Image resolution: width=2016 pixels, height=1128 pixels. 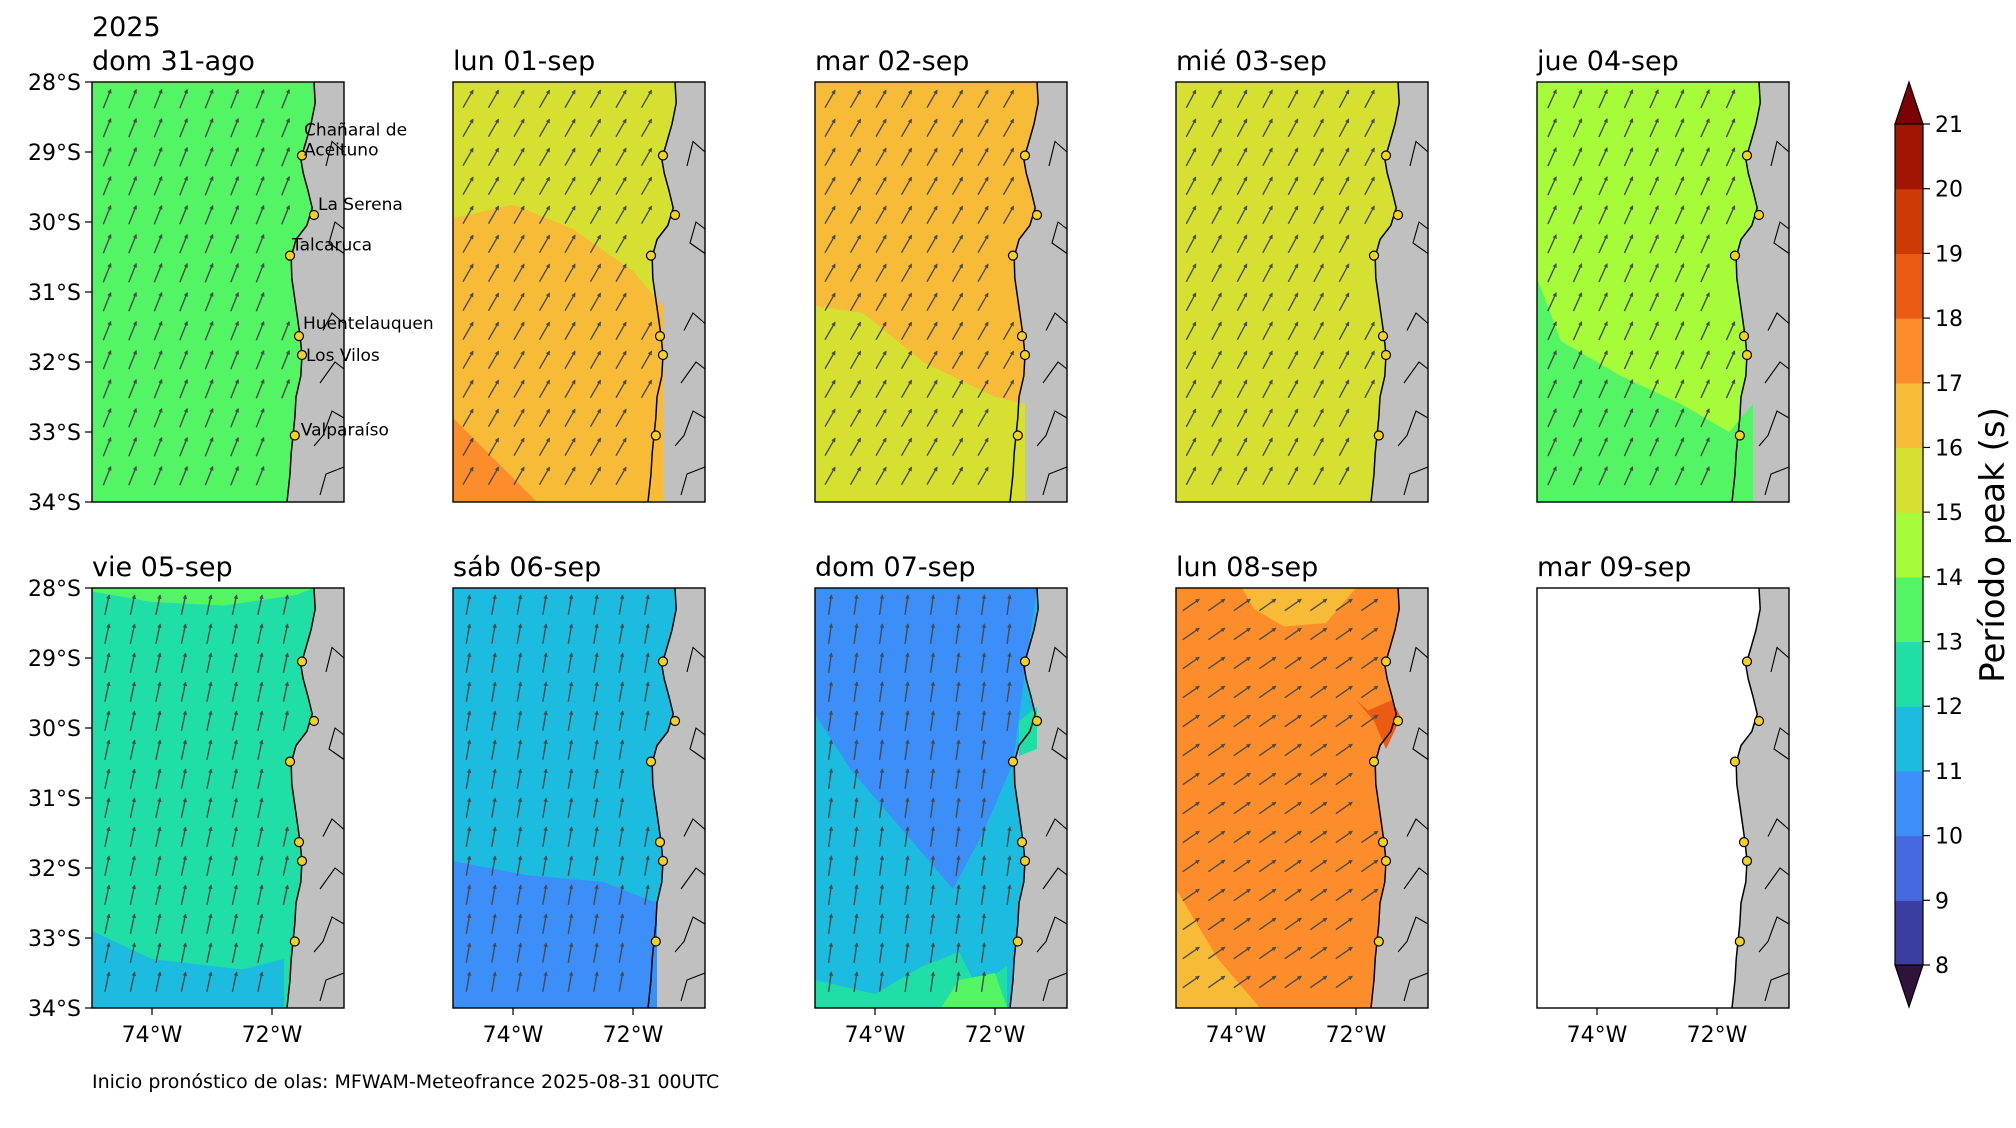 What do you see at coordinates (126, 27) in the screenshot?
I see `year-label: 2025` at bounding box center [126, 27].